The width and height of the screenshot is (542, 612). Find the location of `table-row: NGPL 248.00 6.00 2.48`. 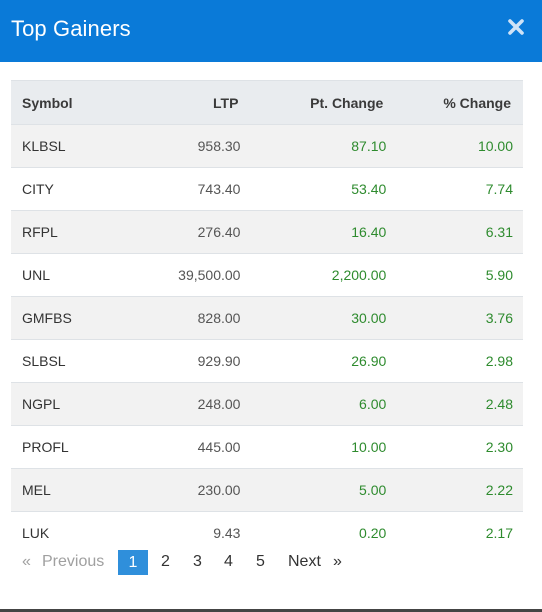

table-row: NGPL 248.00 6.00 2.48 is located at coordinates (267, 404).